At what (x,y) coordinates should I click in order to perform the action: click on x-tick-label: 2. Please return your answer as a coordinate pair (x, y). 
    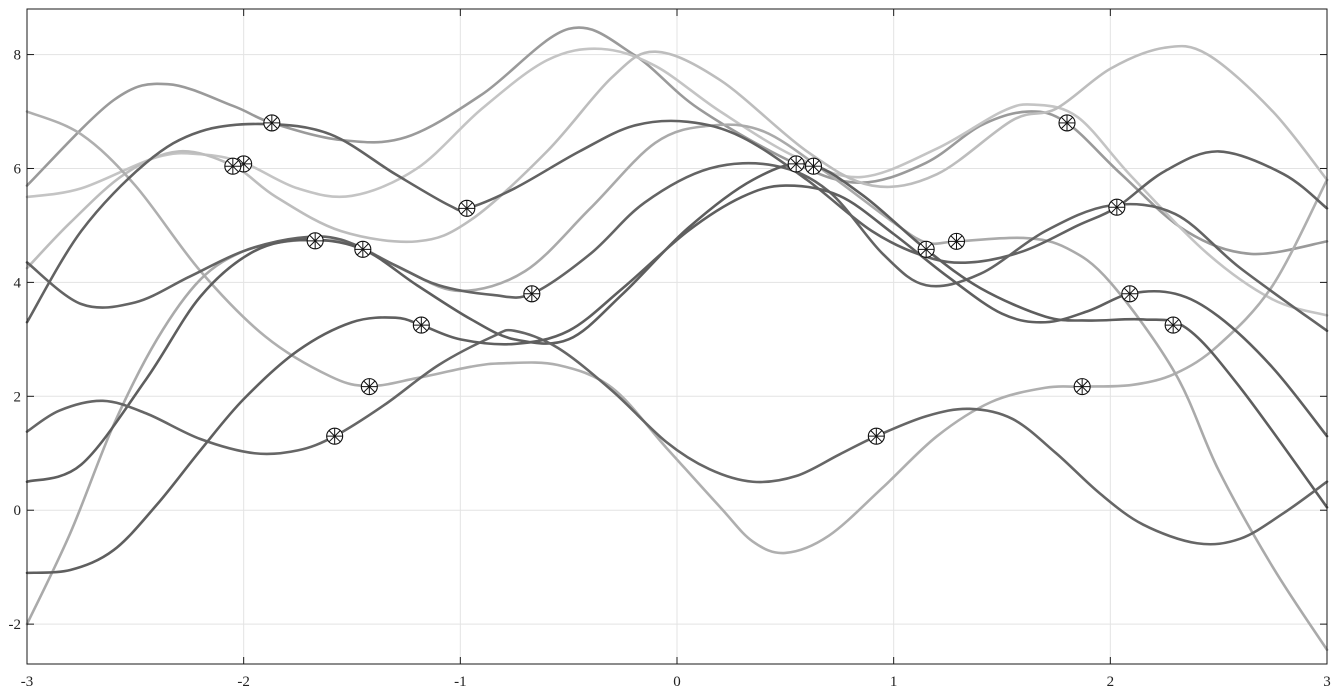
    Looking at the image, I should click on (1111, 682).